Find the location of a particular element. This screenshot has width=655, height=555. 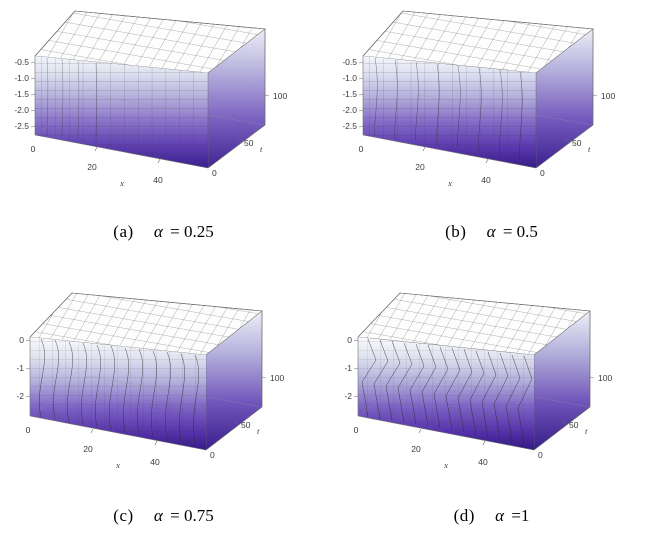

caption-b-value: = 0.5 is located at coordinates (520, 231).